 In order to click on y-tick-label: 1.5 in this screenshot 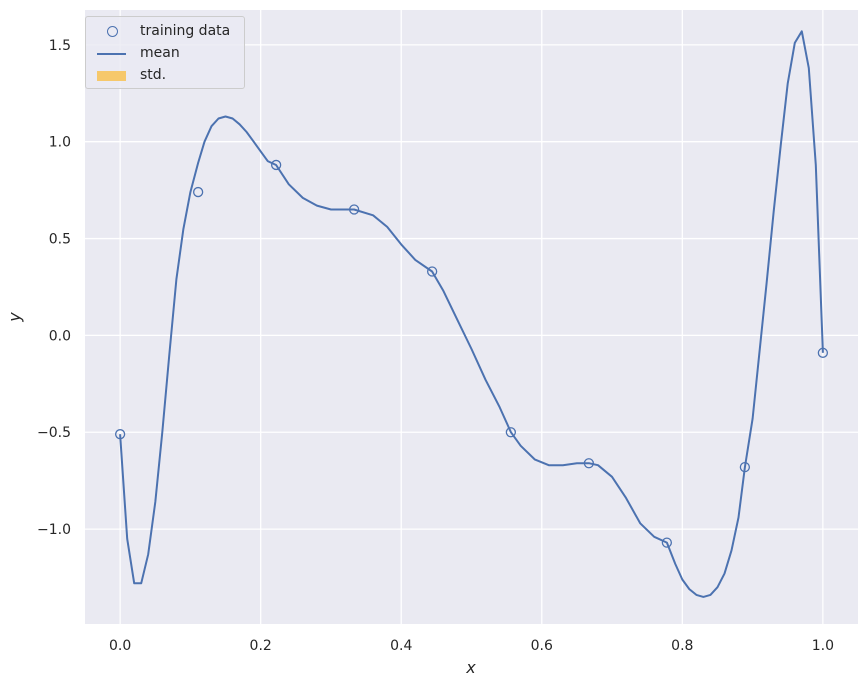, I will do `click(60, 46)`.